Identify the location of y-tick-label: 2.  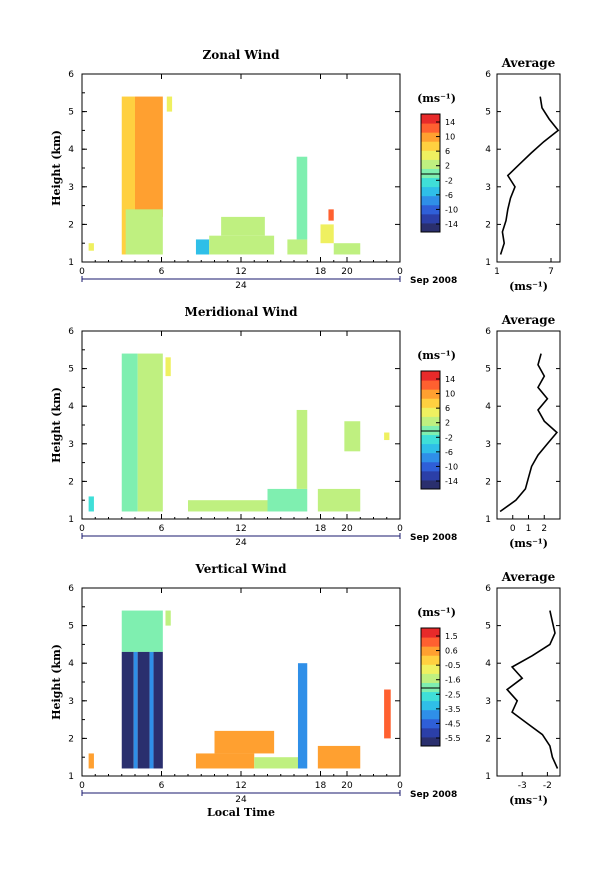
(71, 225).